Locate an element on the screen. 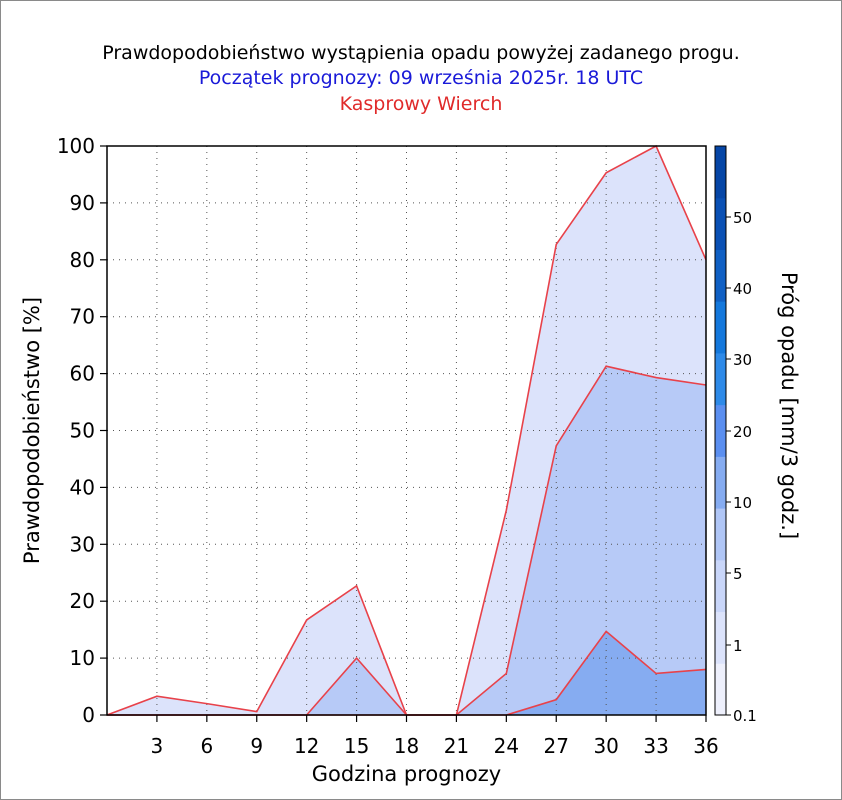  threshold-colorbar: 0.1 1 5 10 20 30 40 50 is located at coordinates (735, 435).